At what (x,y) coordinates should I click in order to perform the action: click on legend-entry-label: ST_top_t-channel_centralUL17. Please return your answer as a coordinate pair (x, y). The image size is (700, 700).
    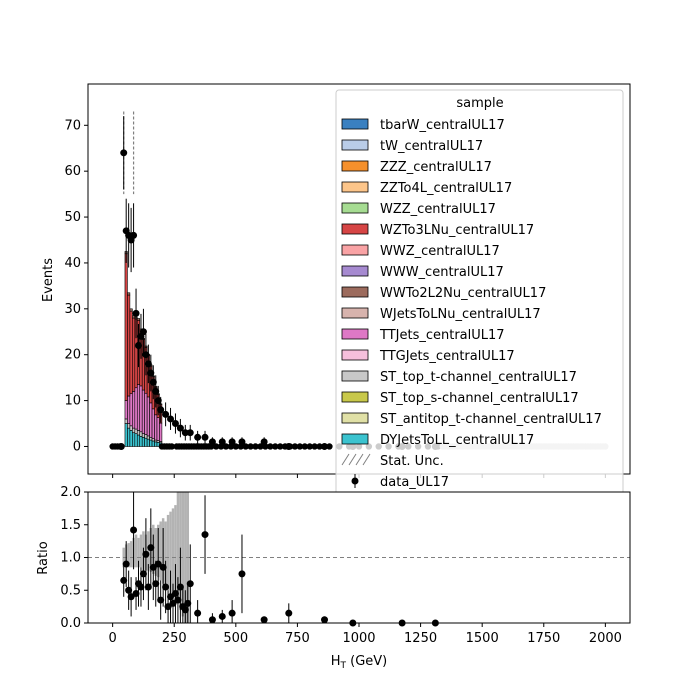
    Looking at the image, I should click on (478, 377).